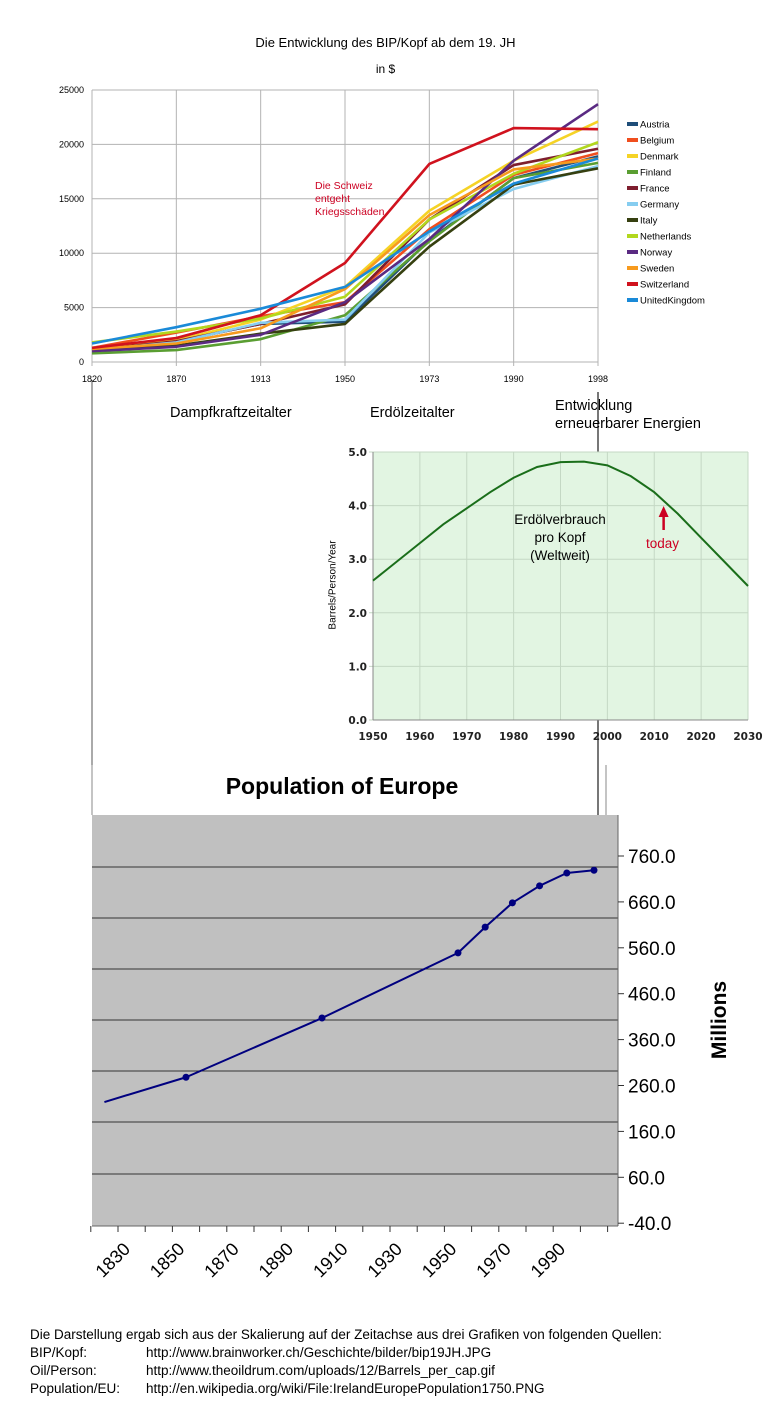 The height and width of the screenshot is (1422, 771). Describe the element at coordinates (345, 379) in the screenshot. I see `gdp-x-tick-label: 1950` at that location.